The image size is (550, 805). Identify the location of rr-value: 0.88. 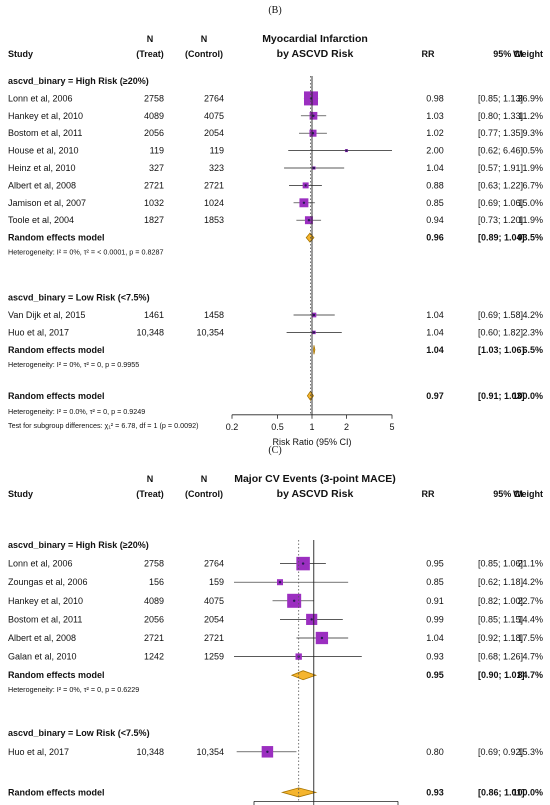
(435, 185).